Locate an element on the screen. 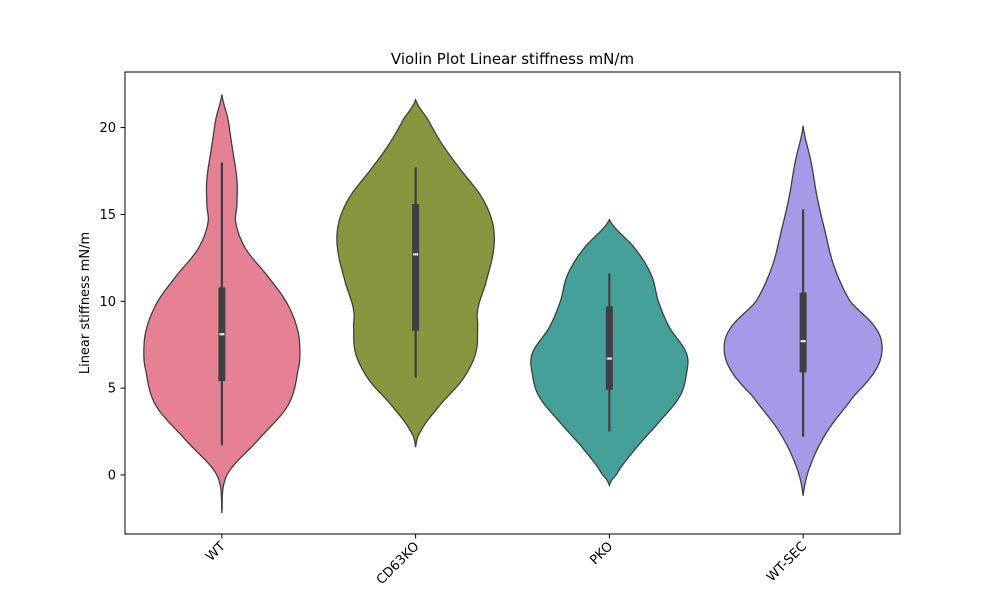  y-tick-label: 5 is located at coordinates (112, 389).